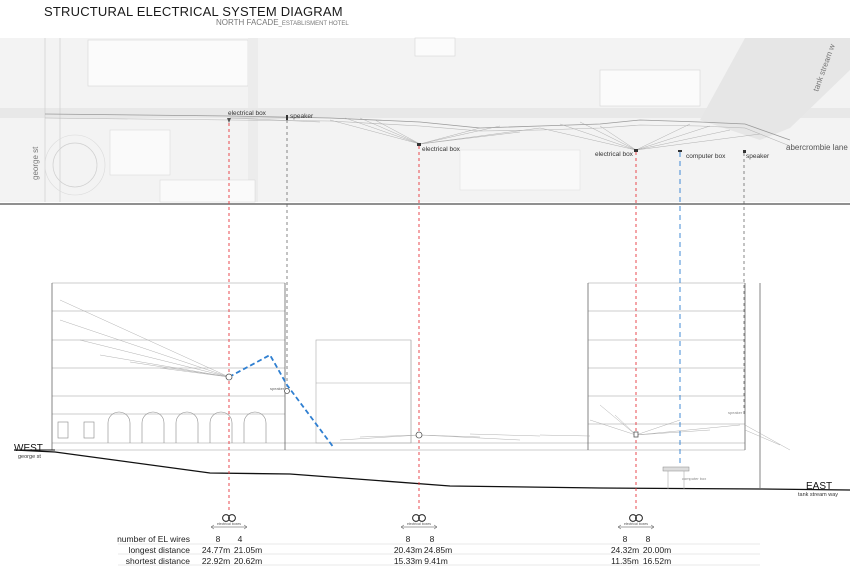 This screenshot has width=850, height=583. Describe the element at coordinates (216, 550) in the screenshot. I see `cell-g1-c1-longest: 24.77m` at that location.